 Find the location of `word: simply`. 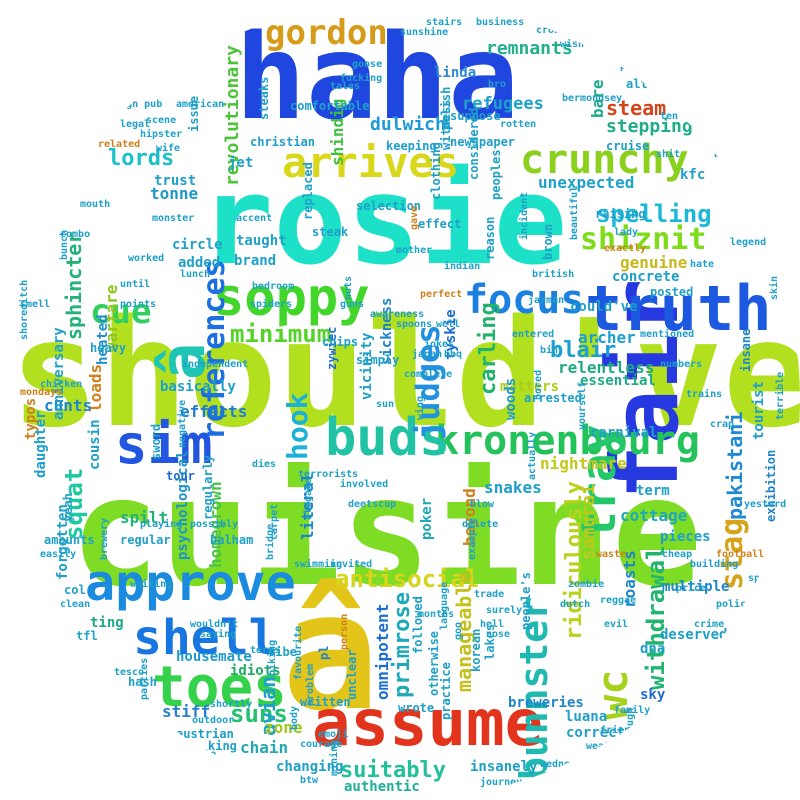

word: simply is located at coordinates (378, 360).